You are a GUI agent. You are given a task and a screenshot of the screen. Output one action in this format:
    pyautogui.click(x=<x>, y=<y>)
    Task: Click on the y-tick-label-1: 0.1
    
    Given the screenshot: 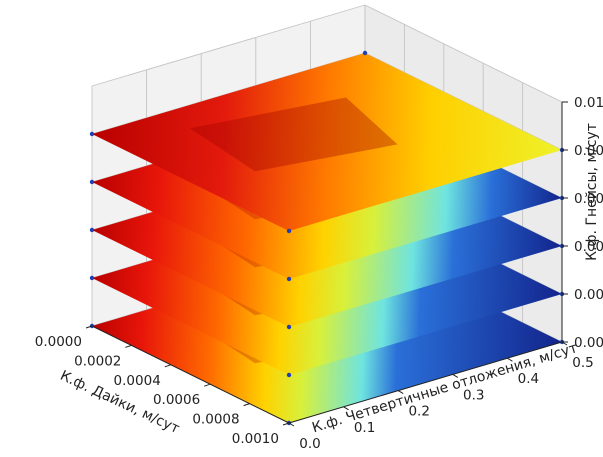 What is the action you would take?
    pyautogui.click(x=364, y=428)
    